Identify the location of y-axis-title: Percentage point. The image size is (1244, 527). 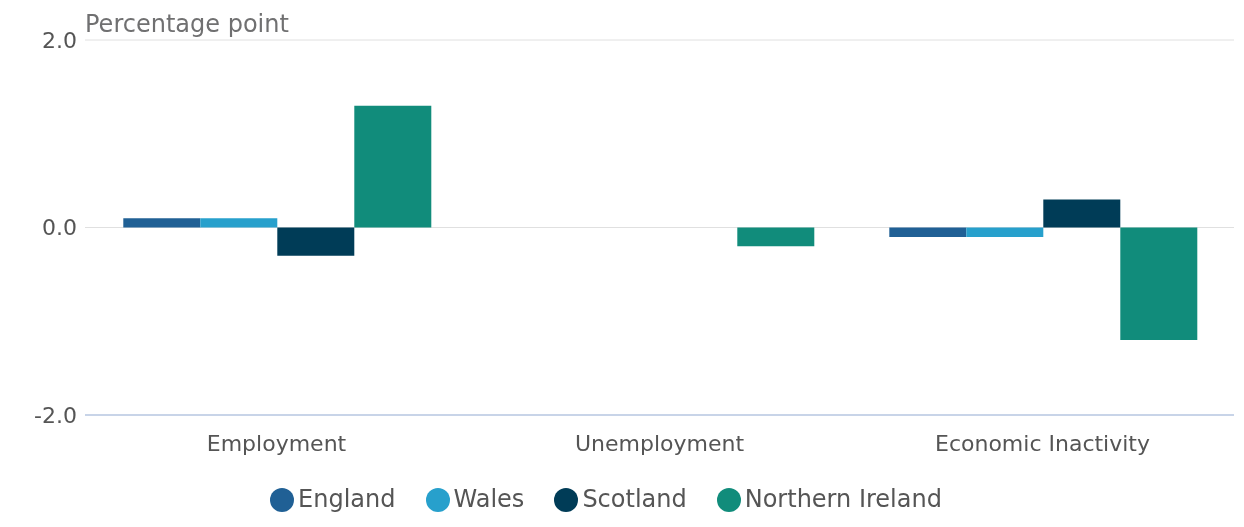
(187, 24).